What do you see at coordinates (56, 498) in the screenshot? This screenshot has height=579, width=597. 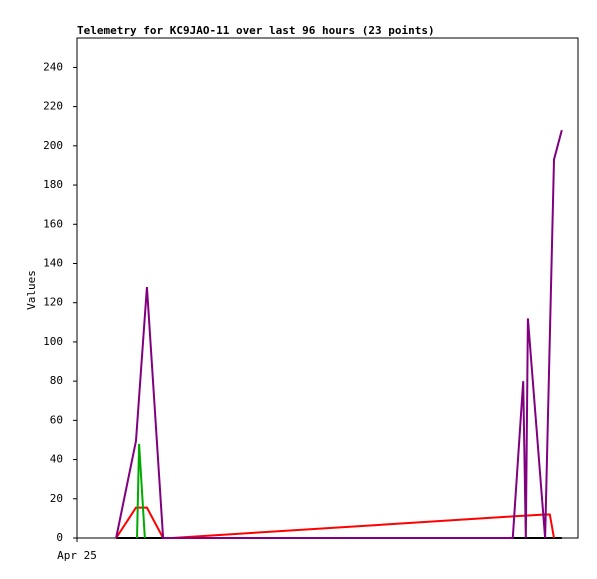 I see `y-tick-label: 20` at bounding box center [56, 498].